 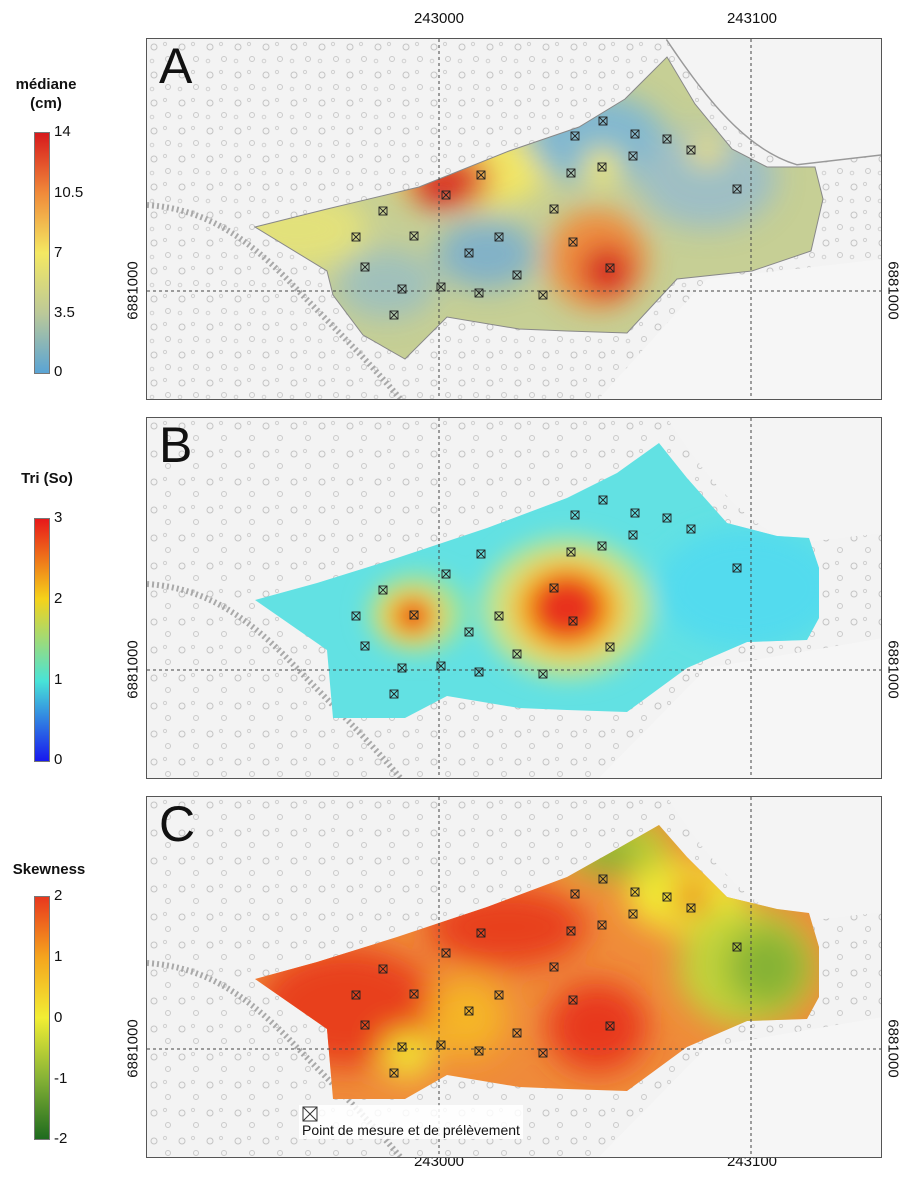 What do you see at coordinates (62, 131) in the screenshot?
I see `colorbar-median-label: 14` at bounding box center [62, 131].